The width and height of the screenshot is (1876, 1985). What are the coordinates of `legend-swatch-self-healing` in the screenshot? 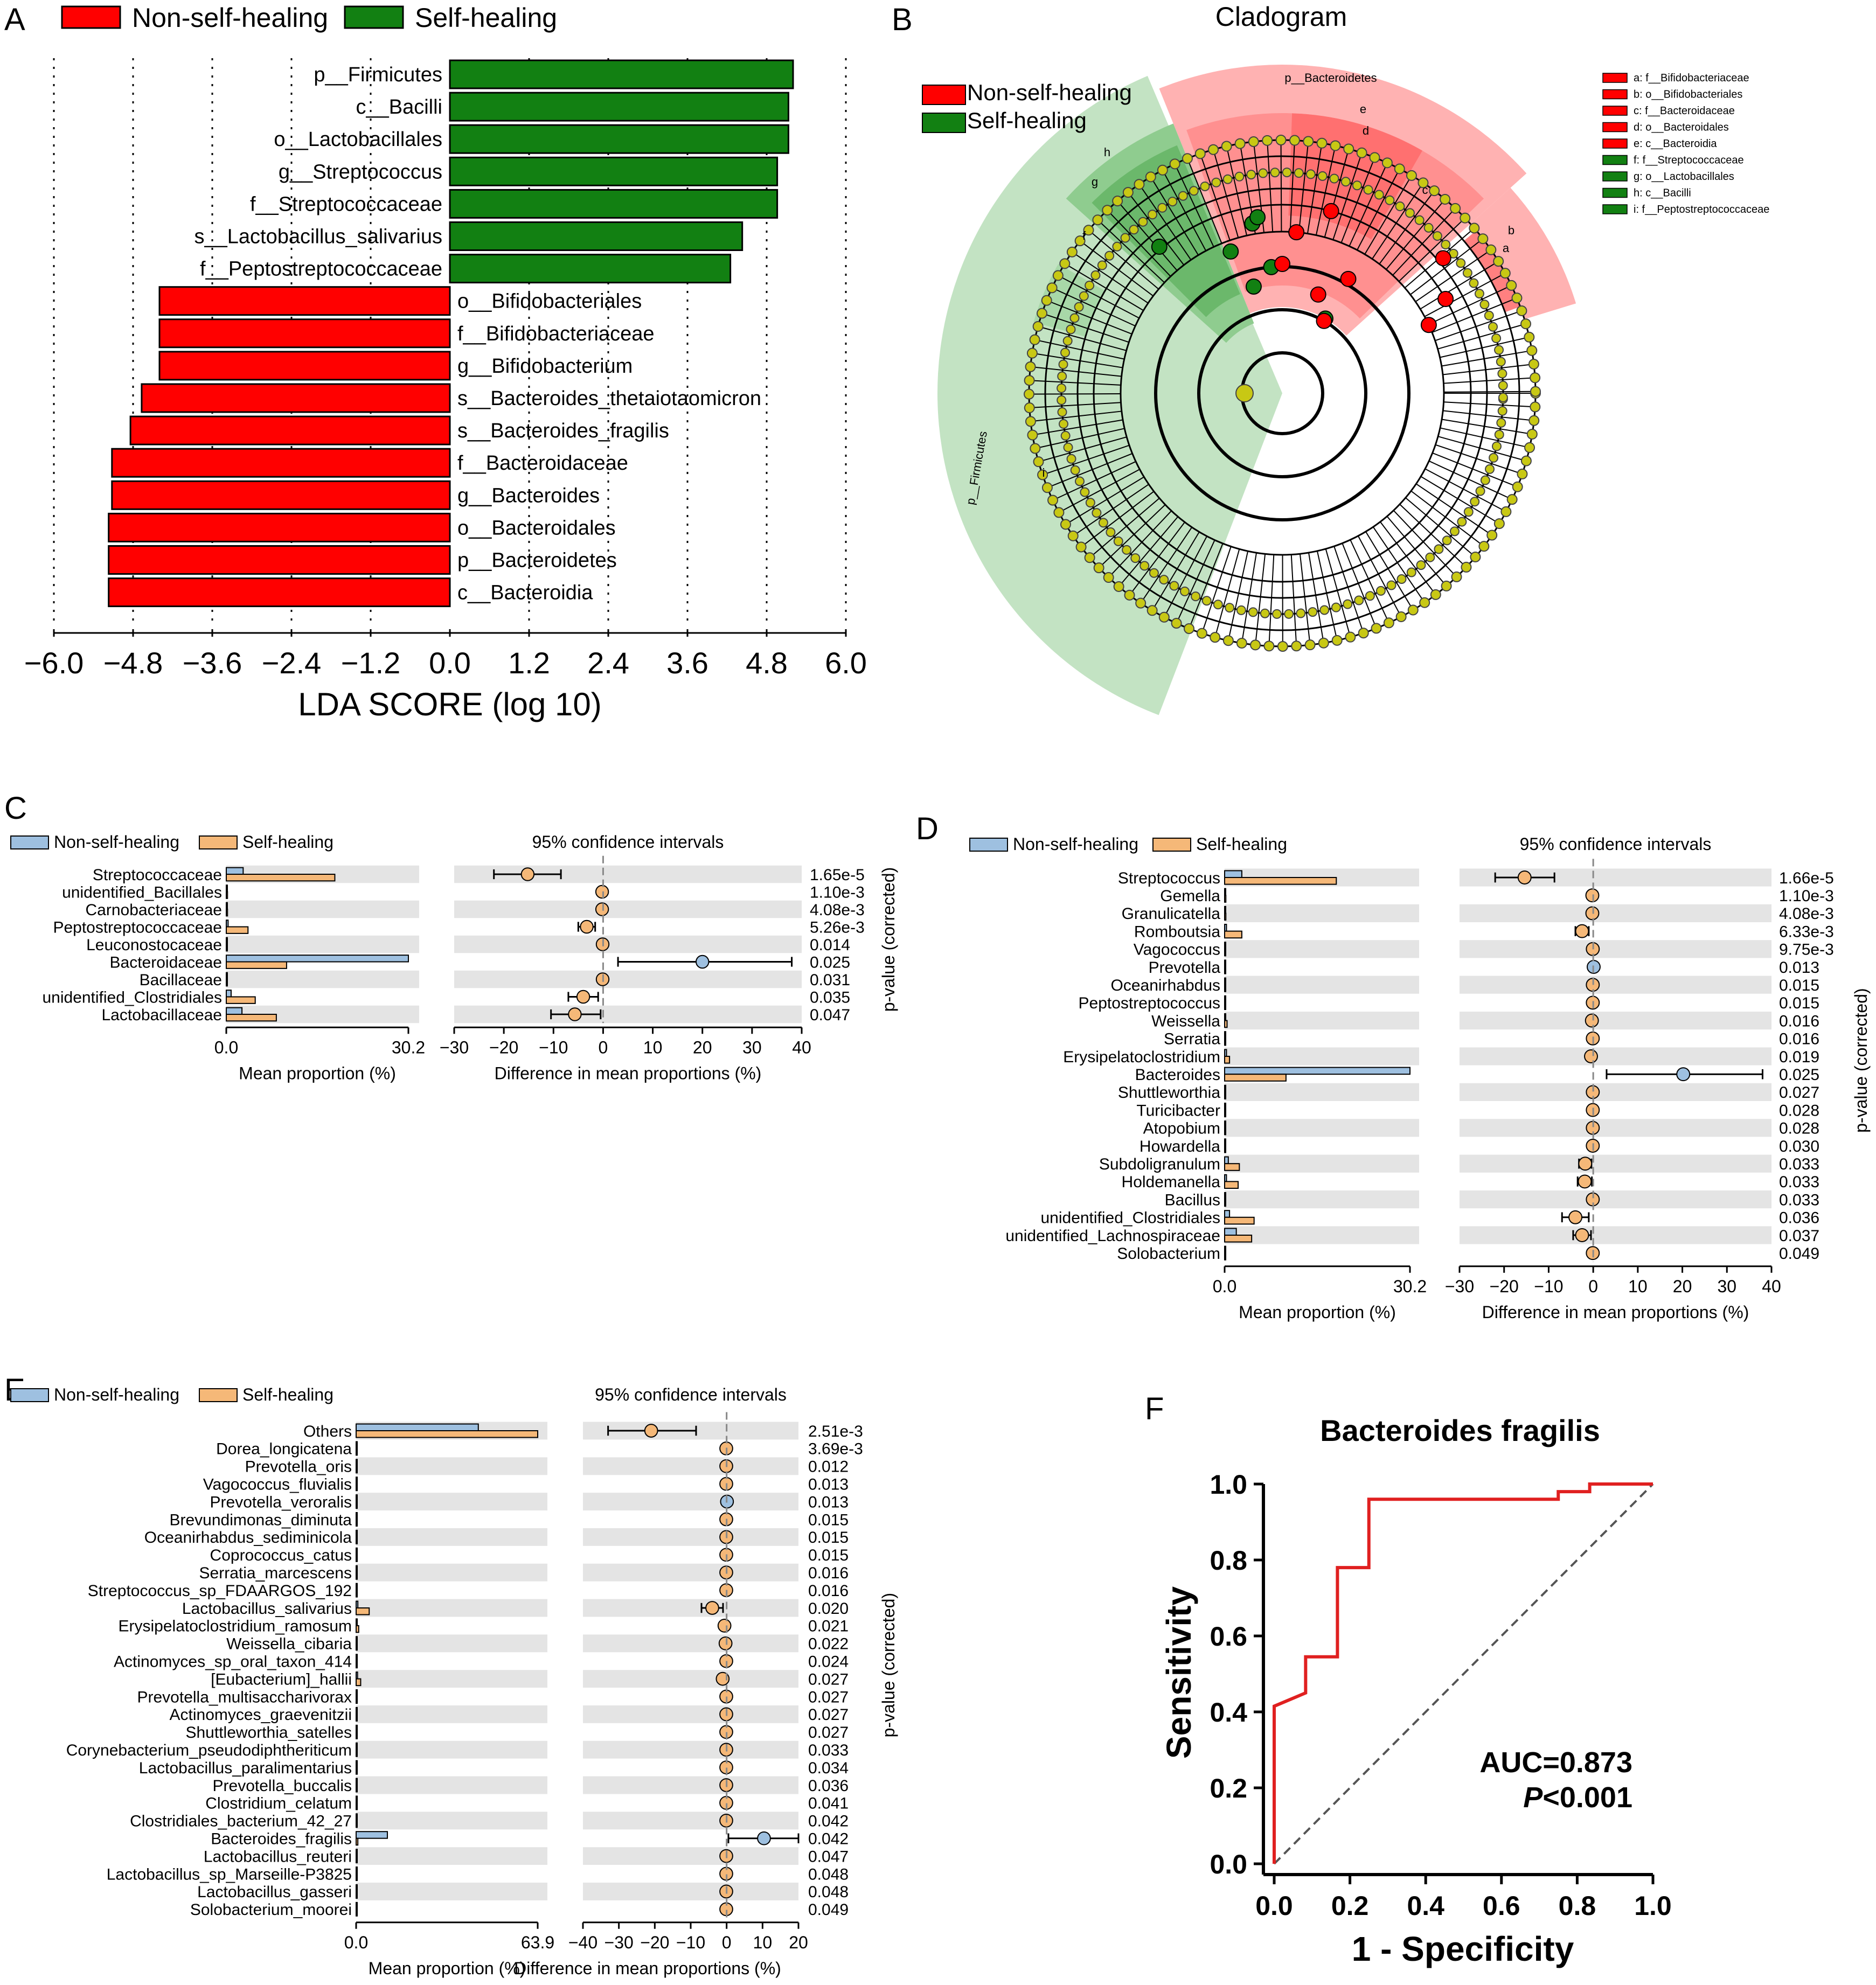 It's located at (218, 842).